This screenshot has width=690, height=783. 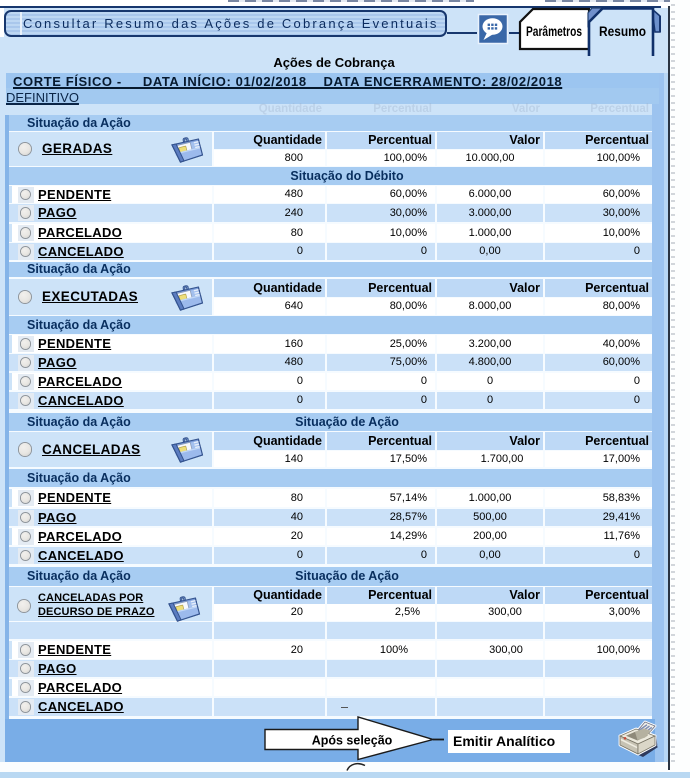 I want to click on svg-text: Após seleção, so click(x=352, y=741).